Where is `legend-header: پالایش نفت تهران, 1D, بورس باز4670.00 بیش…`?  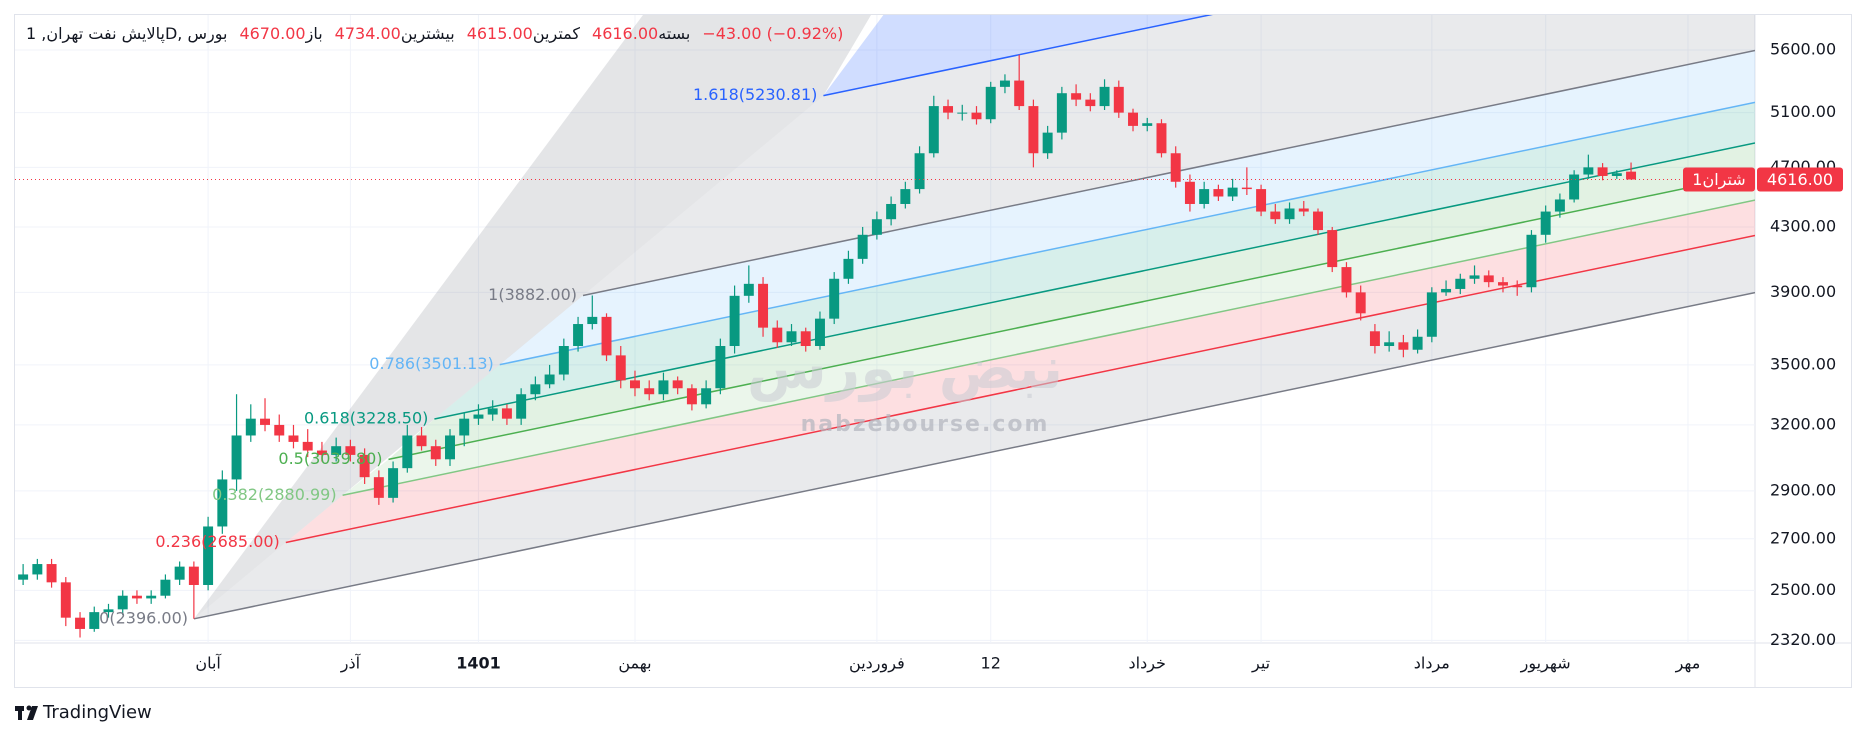 legend-header: پالایش نفت تهران, 1D, بورس باز4670.00 بیش… is located at coordinates (434, 33).